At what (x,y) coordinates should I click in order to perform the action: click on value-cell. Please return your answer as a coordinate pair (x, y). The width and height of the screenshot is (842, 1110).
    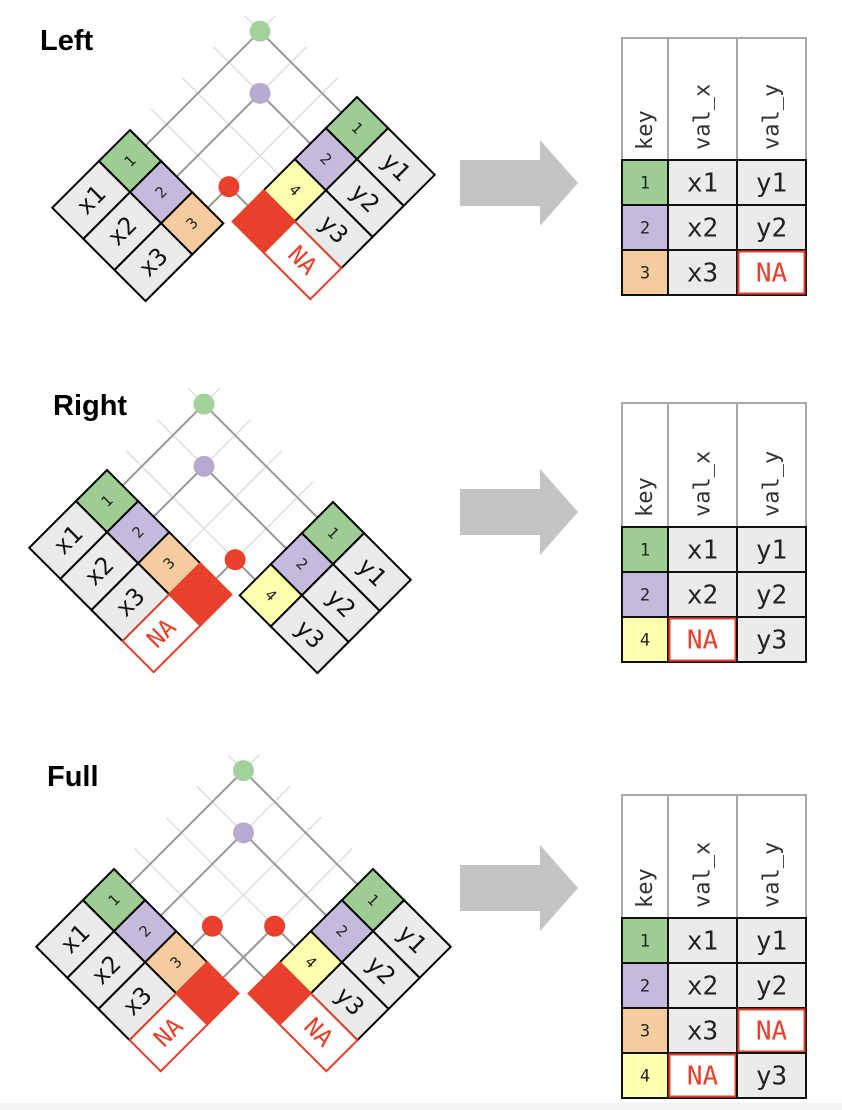
    Looking at the image, I should click on (309, 634).